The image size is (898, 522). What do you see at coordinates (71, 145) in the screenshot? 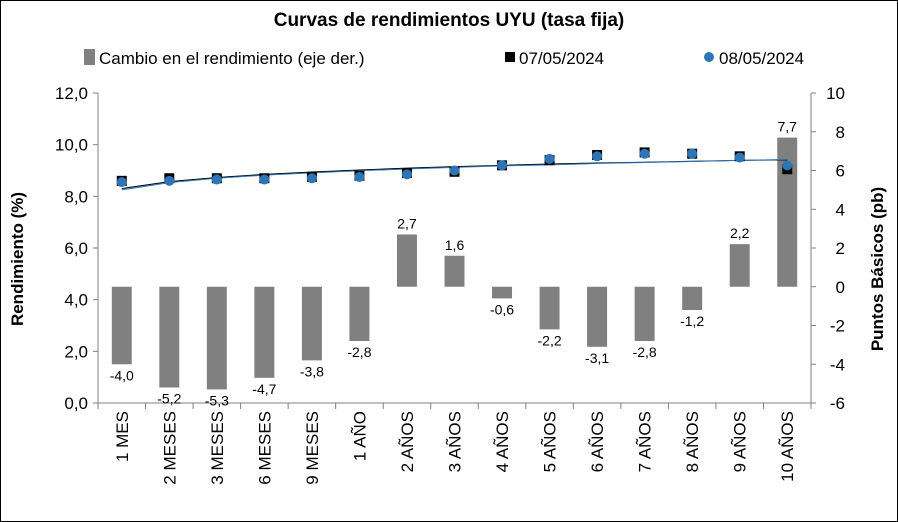
I see `y-tick-label-left: 10,0` at bounding box center [71, 145].